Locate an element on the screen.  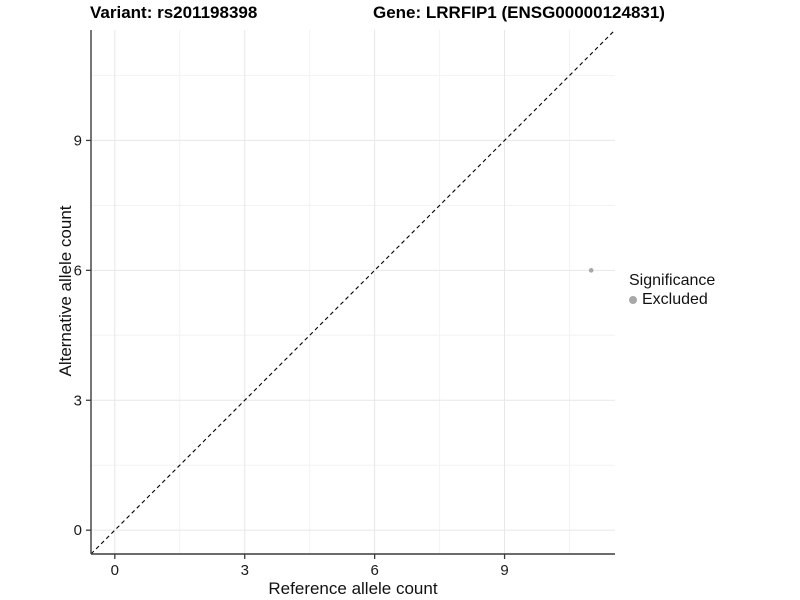
x-tick-label: 0 is located at coordinates (115, 570).